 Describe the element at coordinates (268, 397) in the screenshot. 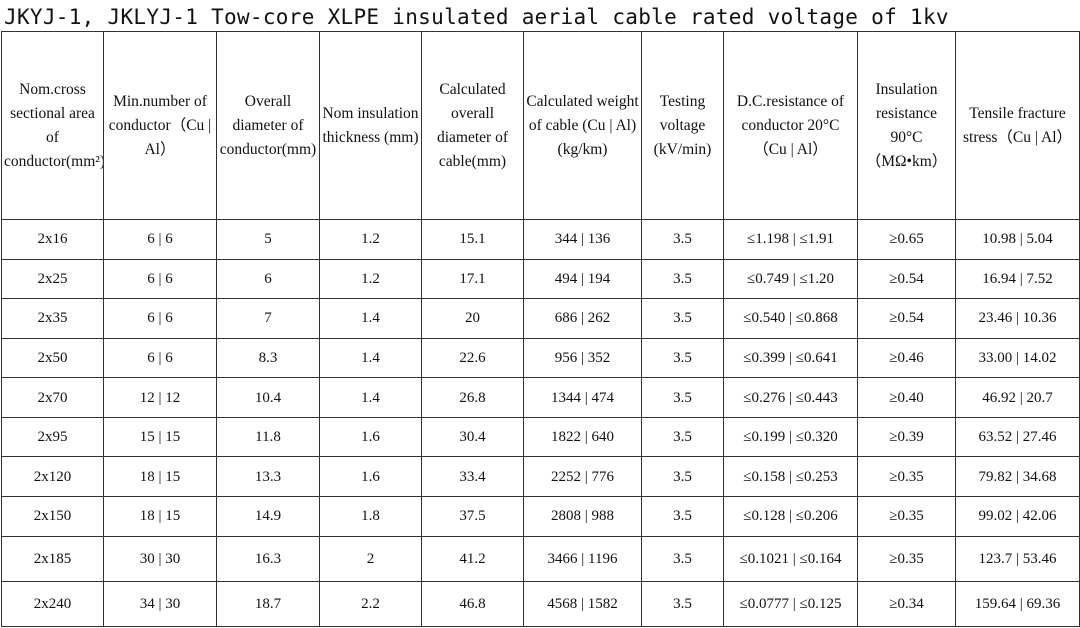

I see `cell-conductor-diameter: 10.4` at that location.